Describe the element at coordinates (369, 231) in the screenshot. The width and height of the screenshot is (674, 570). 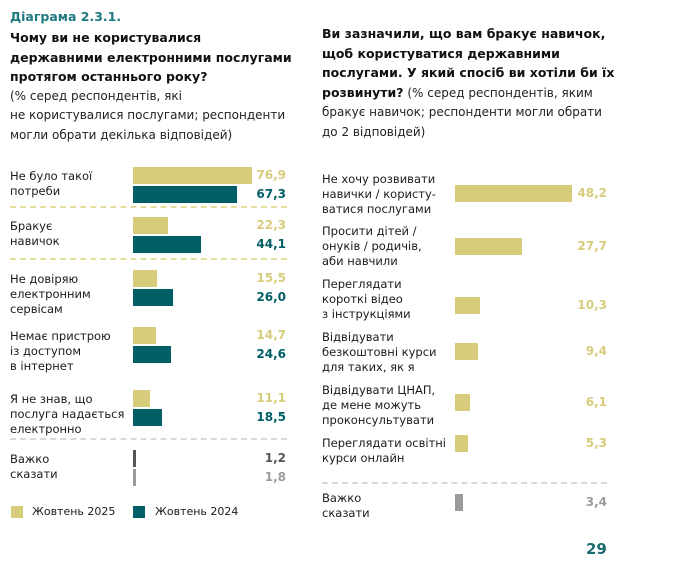
I see `category-label-line: Просити дітей /` at that location.